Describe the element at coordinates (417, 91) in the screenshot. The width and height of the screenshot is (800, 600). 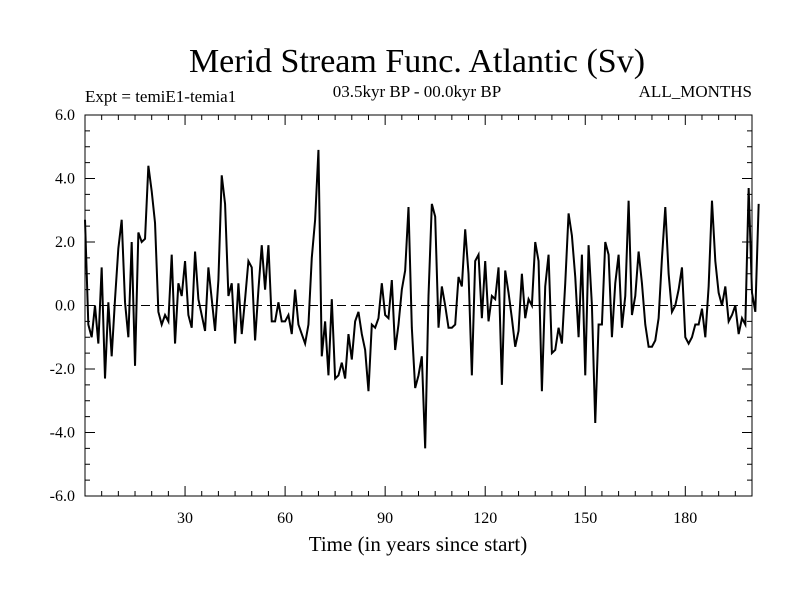
I see `chart-subtitle-center: 03.5kyr BP - 00.0kyr BP` at that location.